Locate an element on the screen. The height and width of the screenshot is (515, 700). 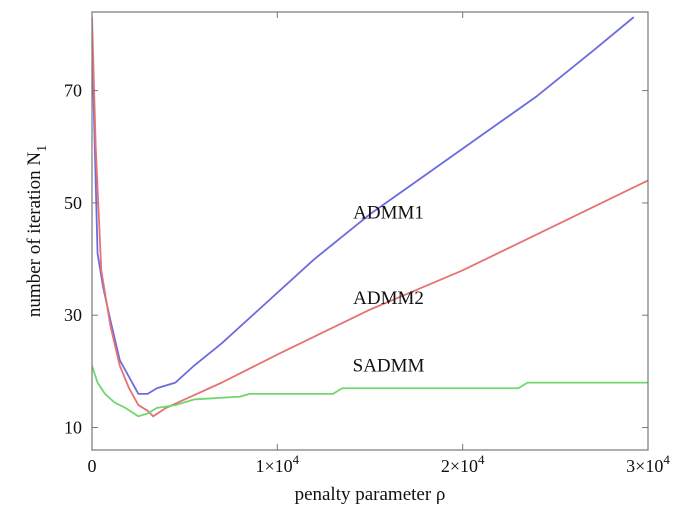
x-tick-label-1: 1×10⁴ is located at coordinates (278, 464).